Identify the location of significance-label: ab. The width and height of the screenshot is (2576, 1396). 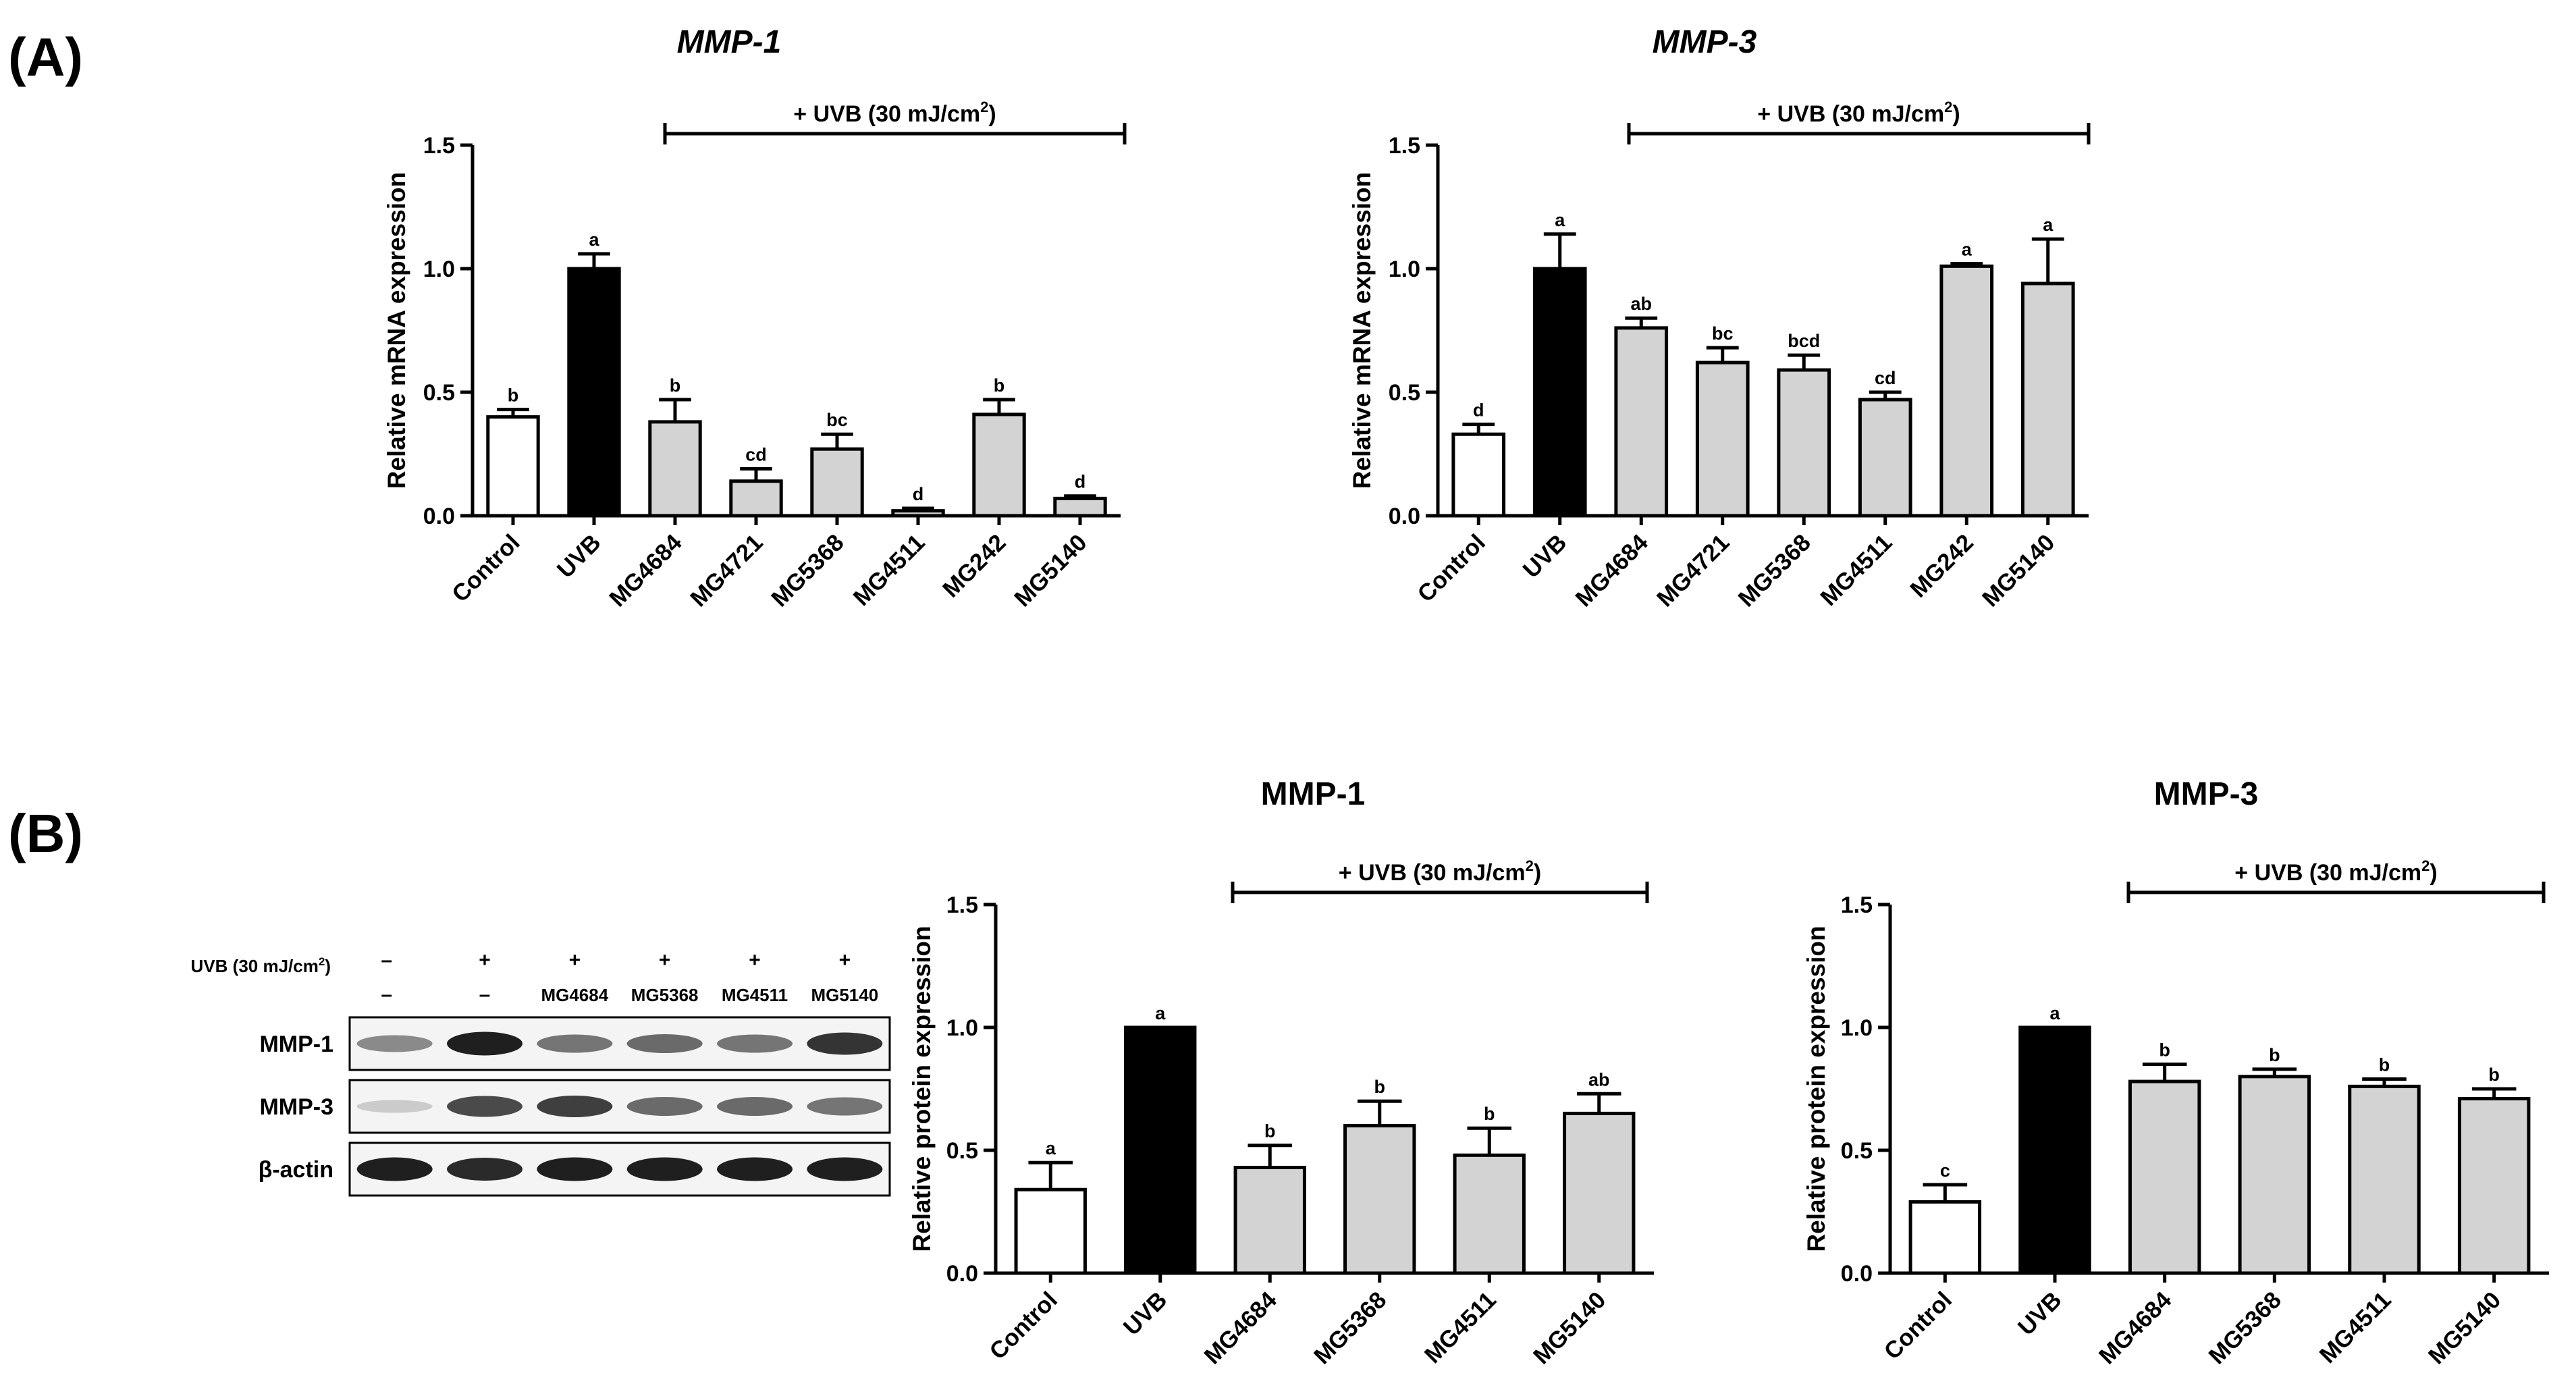
(1641, 304).